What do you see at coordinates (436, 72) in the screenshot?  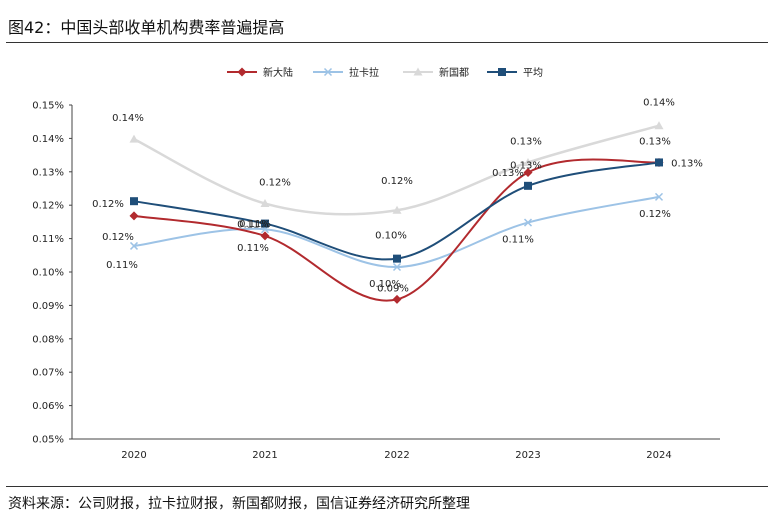 I see `legend-item: 新国都` at bounding box center [436, 72].